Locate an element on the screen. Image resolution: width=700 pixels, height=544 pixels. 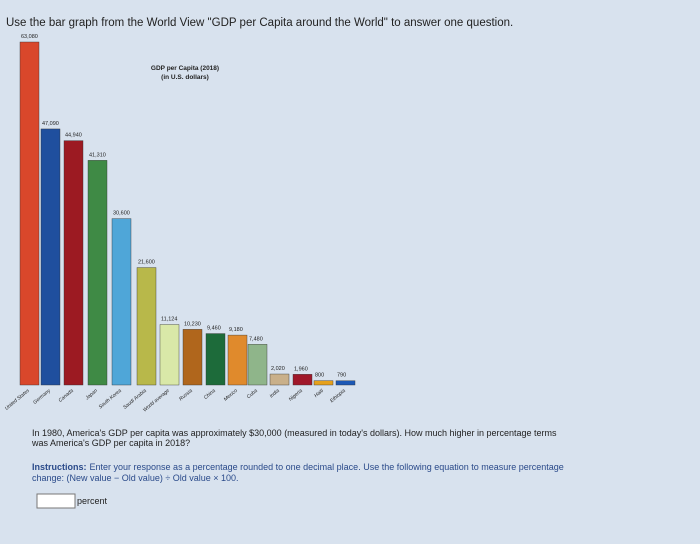
value-label: 790 is located at coordinates (341, 376).